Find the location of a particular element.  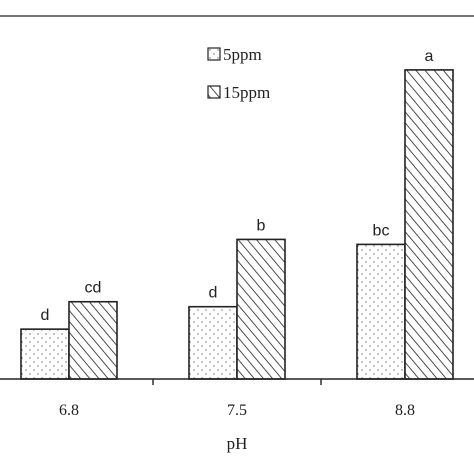

x-tick-label-6.8: 6.8 is located at coordinates (69, 410).